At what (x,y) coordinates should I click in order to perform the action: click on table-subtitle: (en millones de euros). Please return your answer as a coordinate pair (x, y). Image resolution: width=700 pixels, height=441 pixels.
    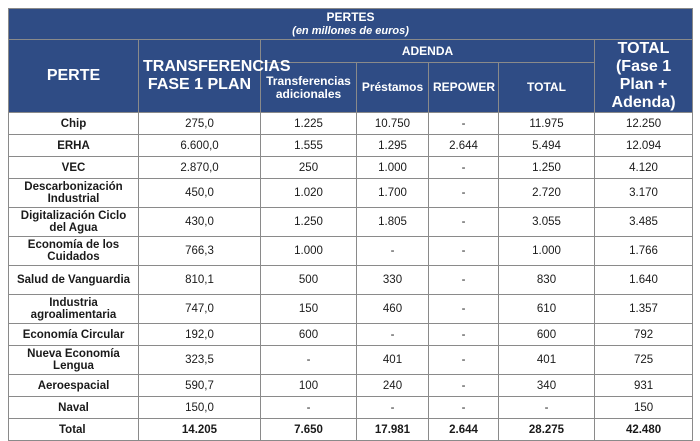
    Looking at the image, I should click on (350, 31).